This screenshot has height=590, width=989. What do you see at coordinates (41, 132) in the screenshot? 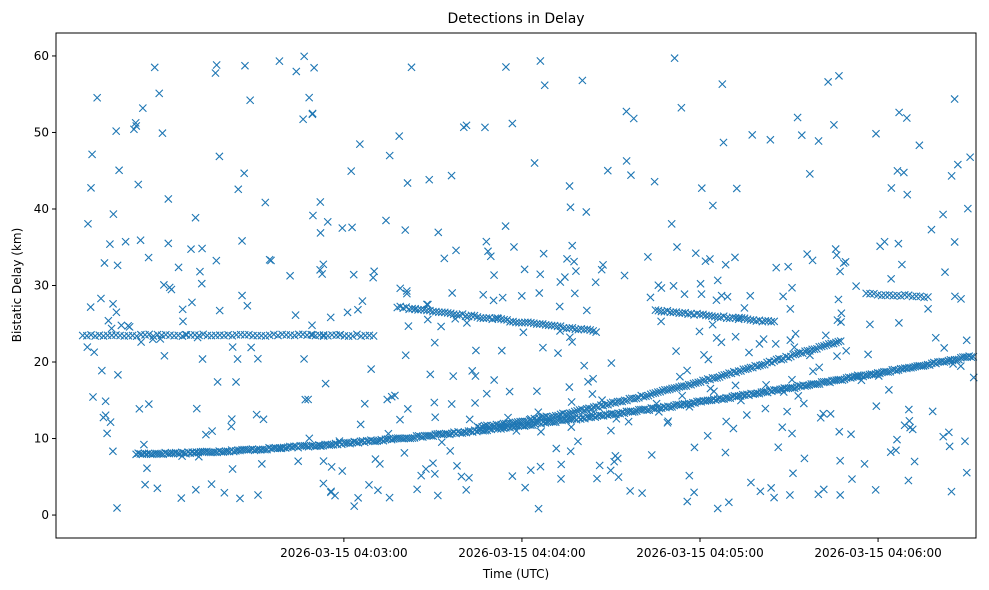
I see `y-tick-label: 50` at bounding box center [41, 132].